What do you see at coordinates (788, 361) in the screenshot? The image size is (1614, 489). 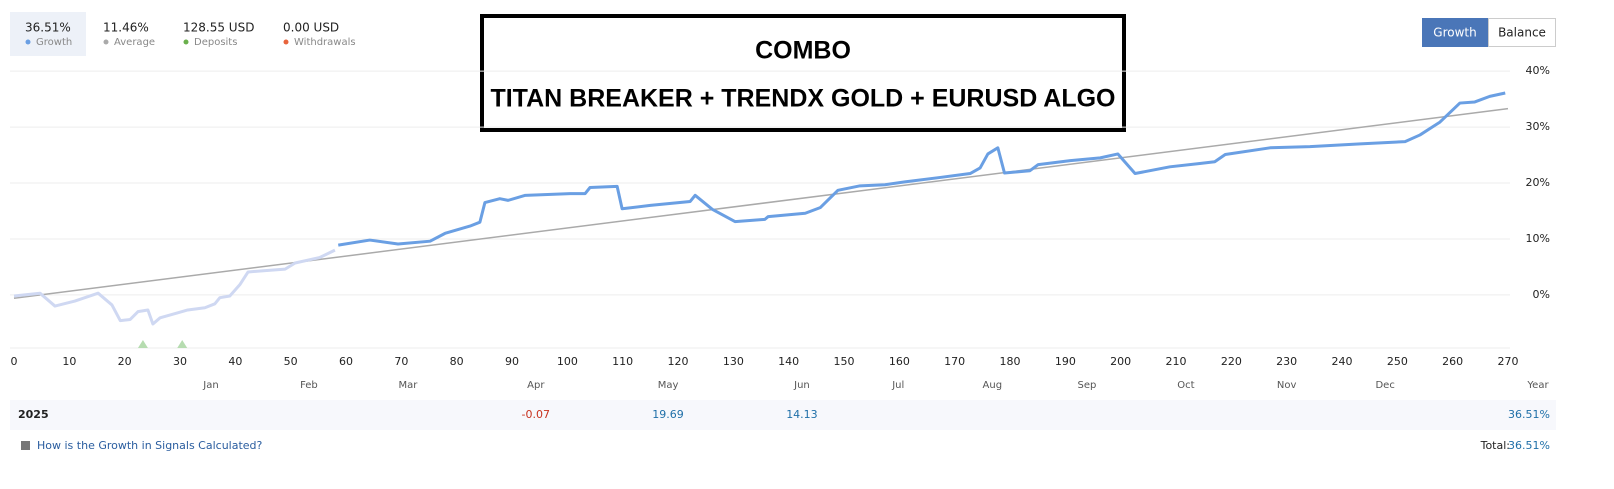 I see `x-tick-label: 140` at bounding box center [788, 361].